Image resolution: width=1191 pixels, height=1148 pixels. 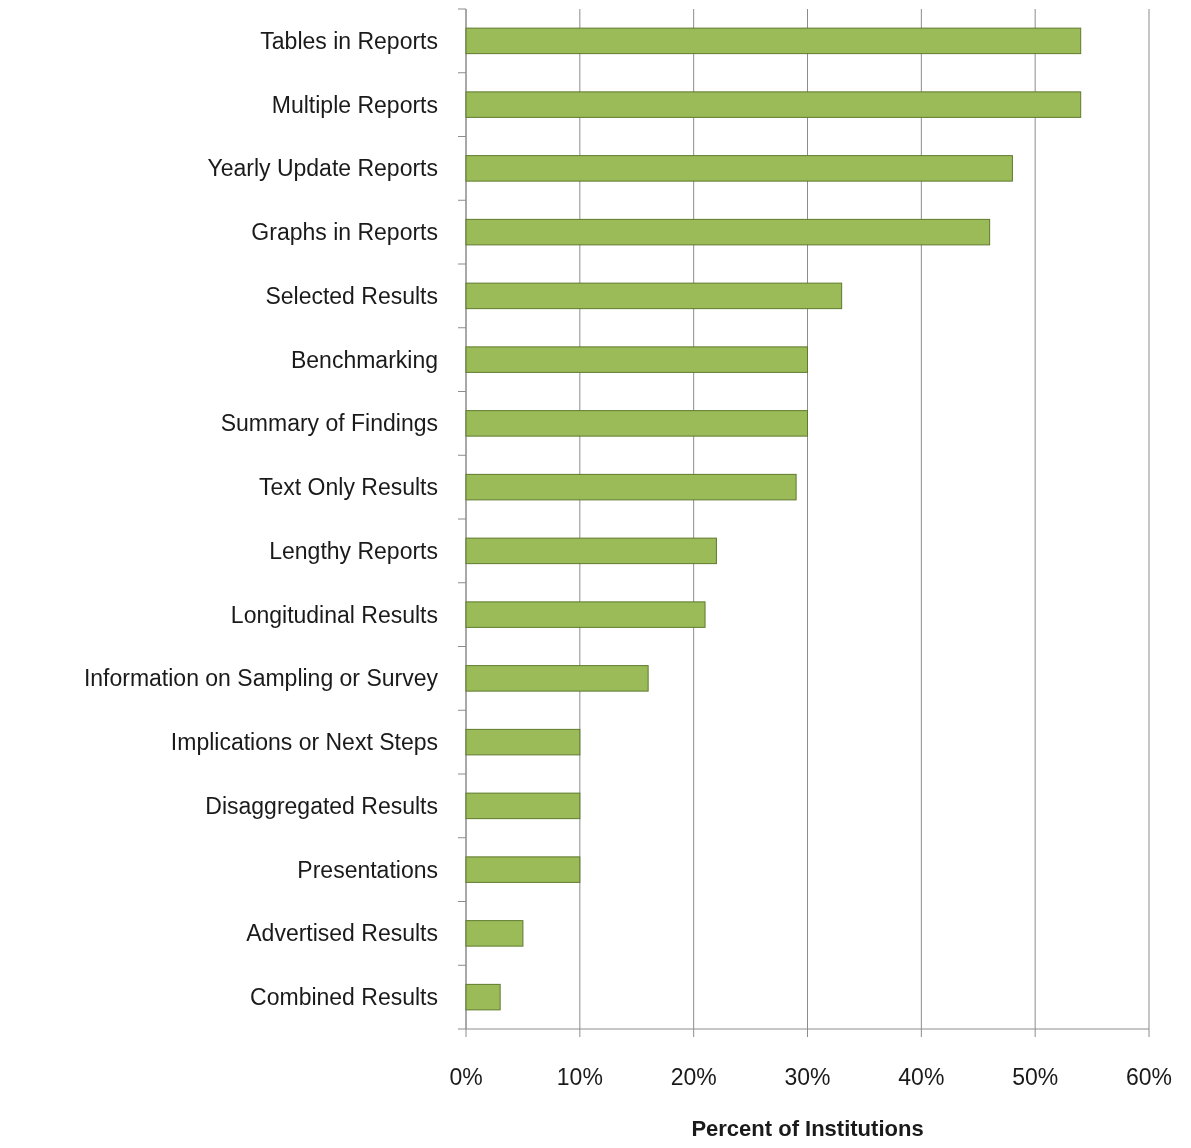 I want to click on y-tick-label: Yearly Update Reports, so click(x=322, y=168).